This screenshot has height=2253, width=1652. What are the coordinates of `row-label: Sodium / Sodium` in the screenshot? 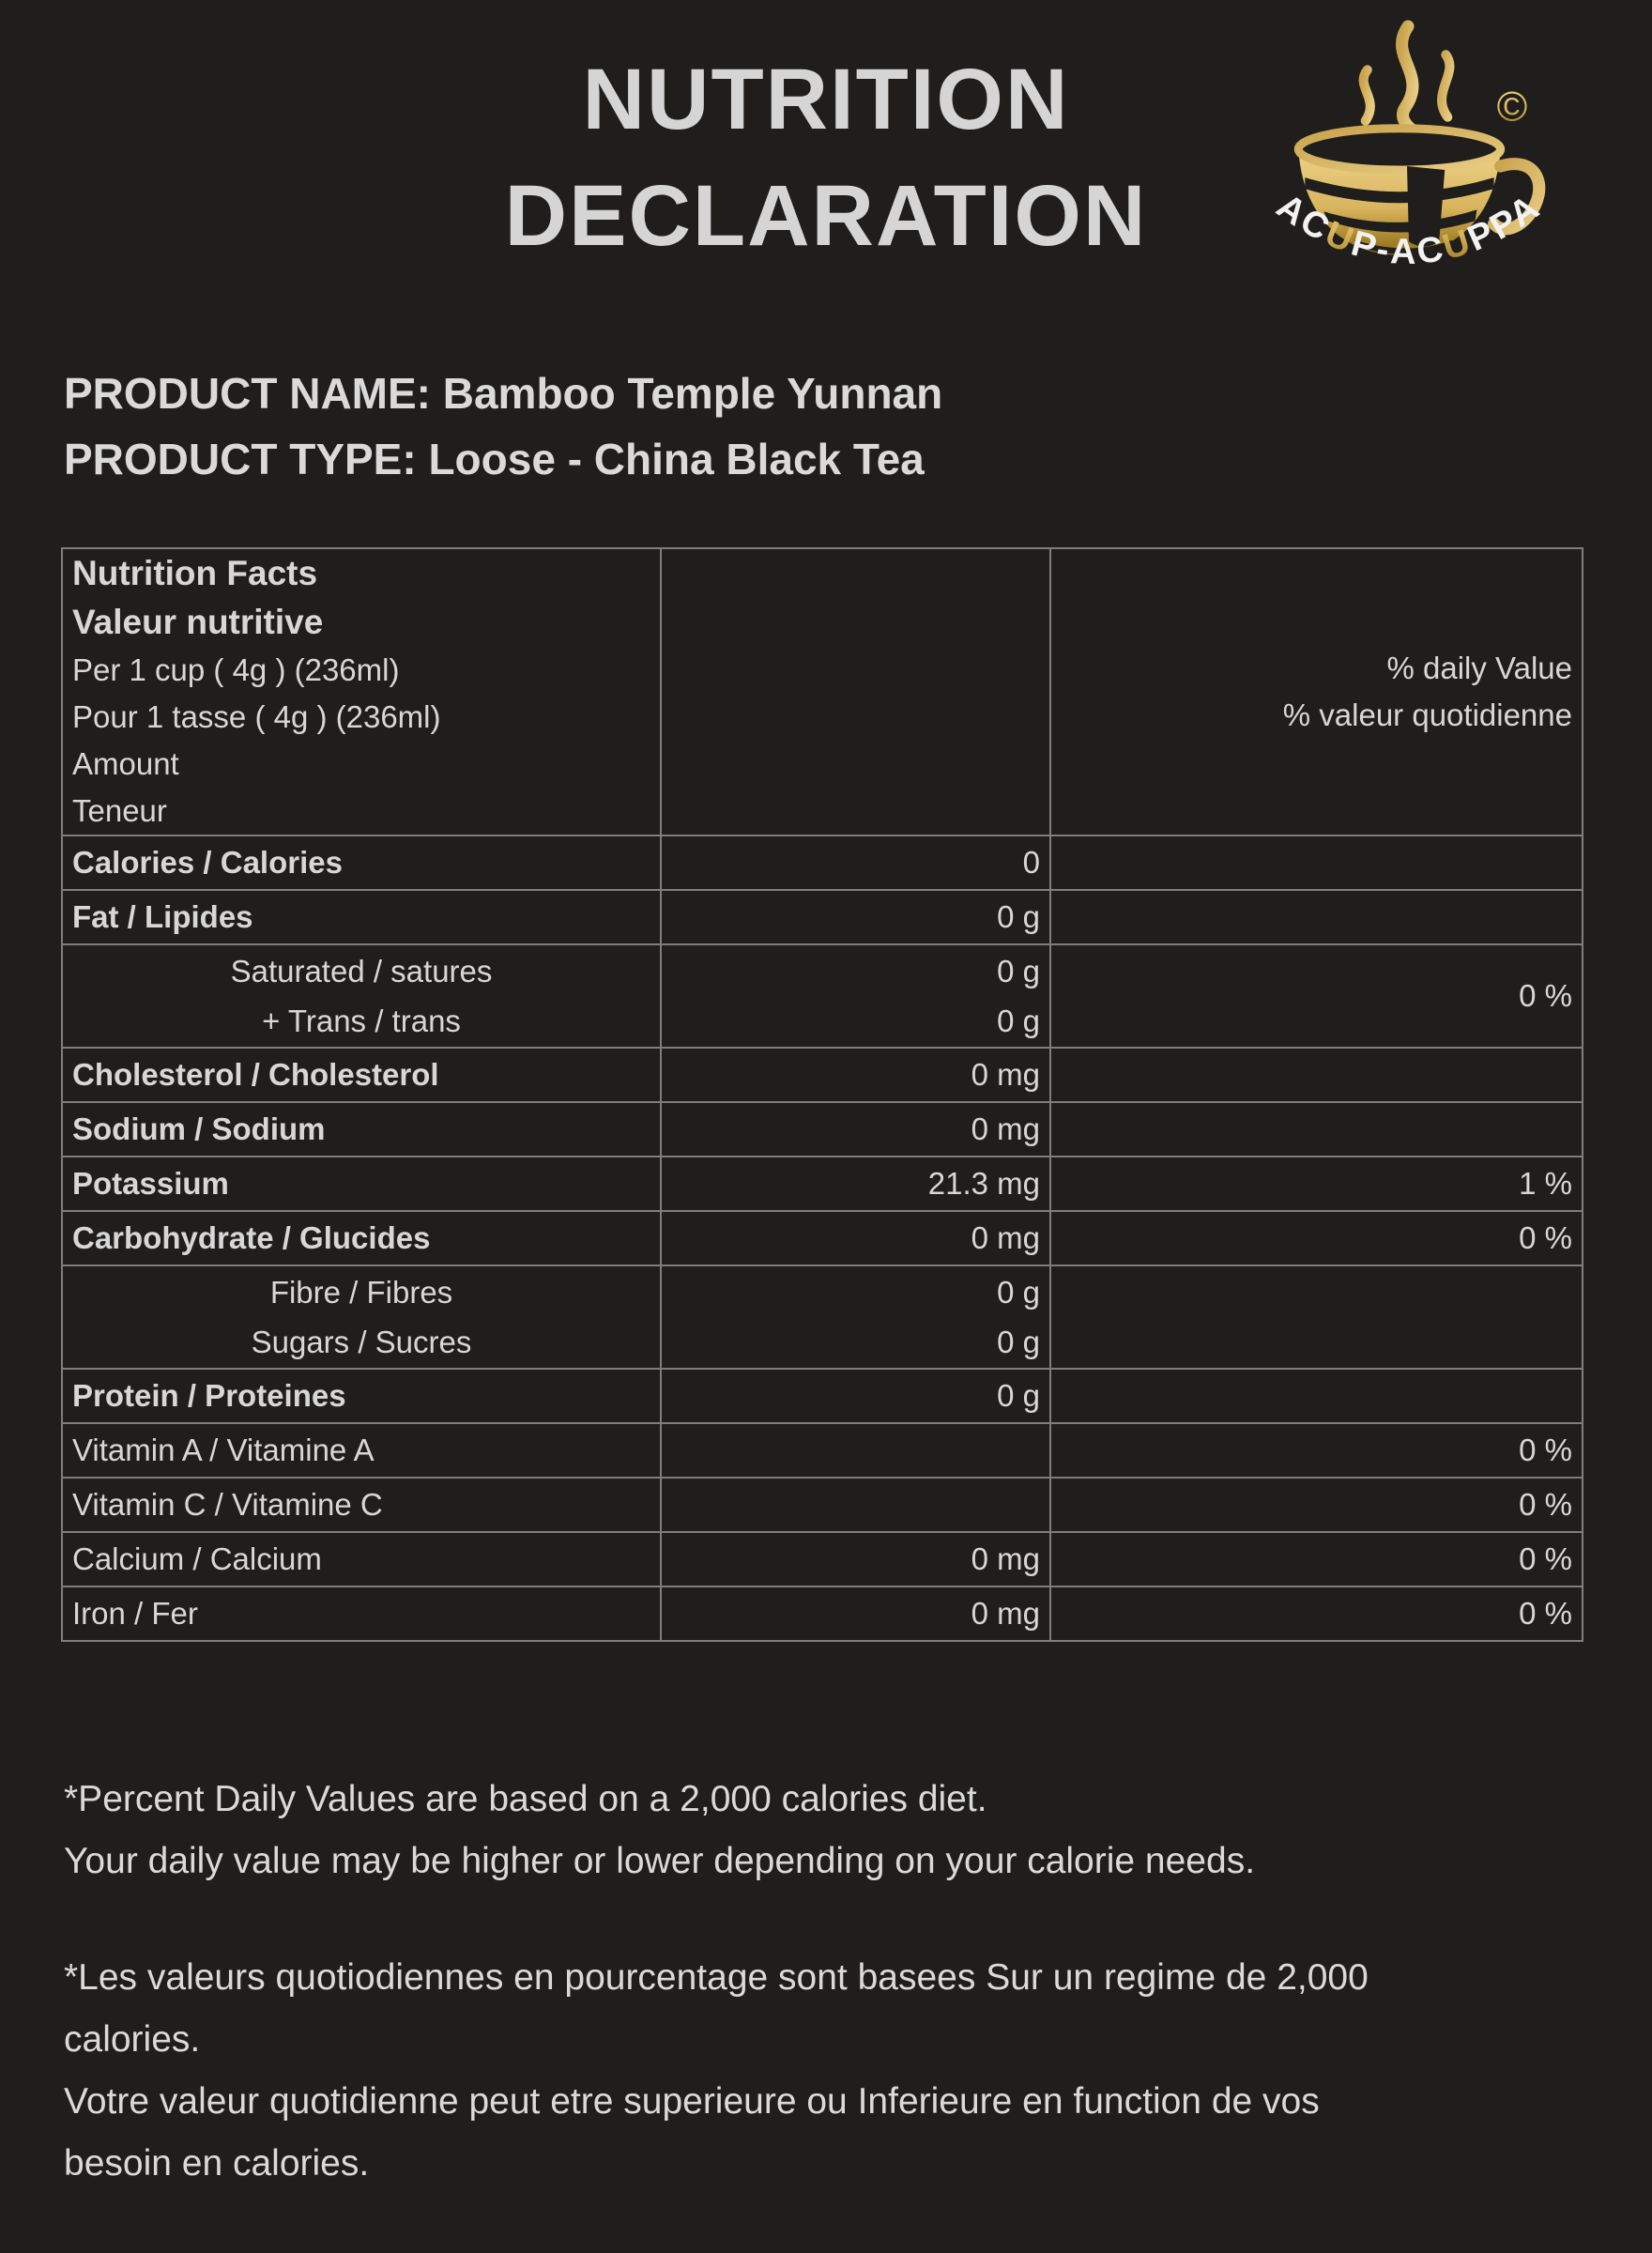 It's located at (361, 1129).